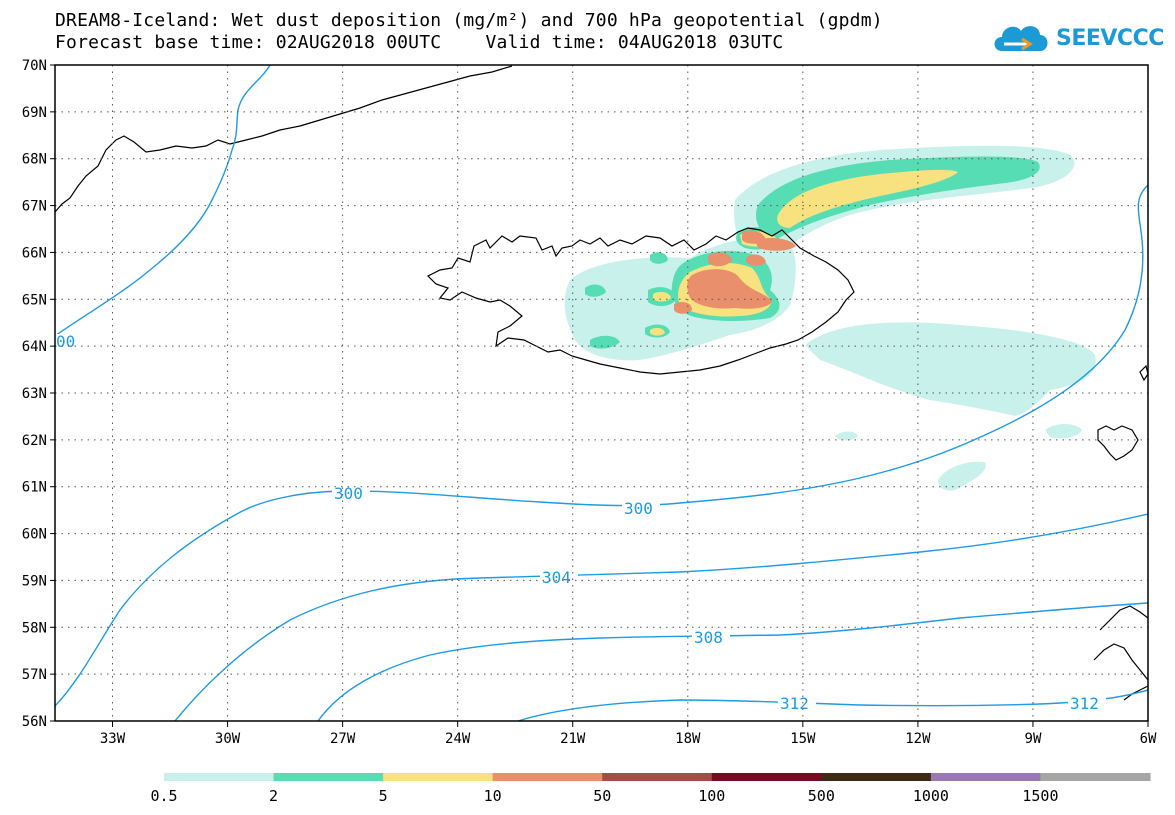 The image size is (1175, 815). I want to click on colorbar-label: 1000, so click(931, 796).